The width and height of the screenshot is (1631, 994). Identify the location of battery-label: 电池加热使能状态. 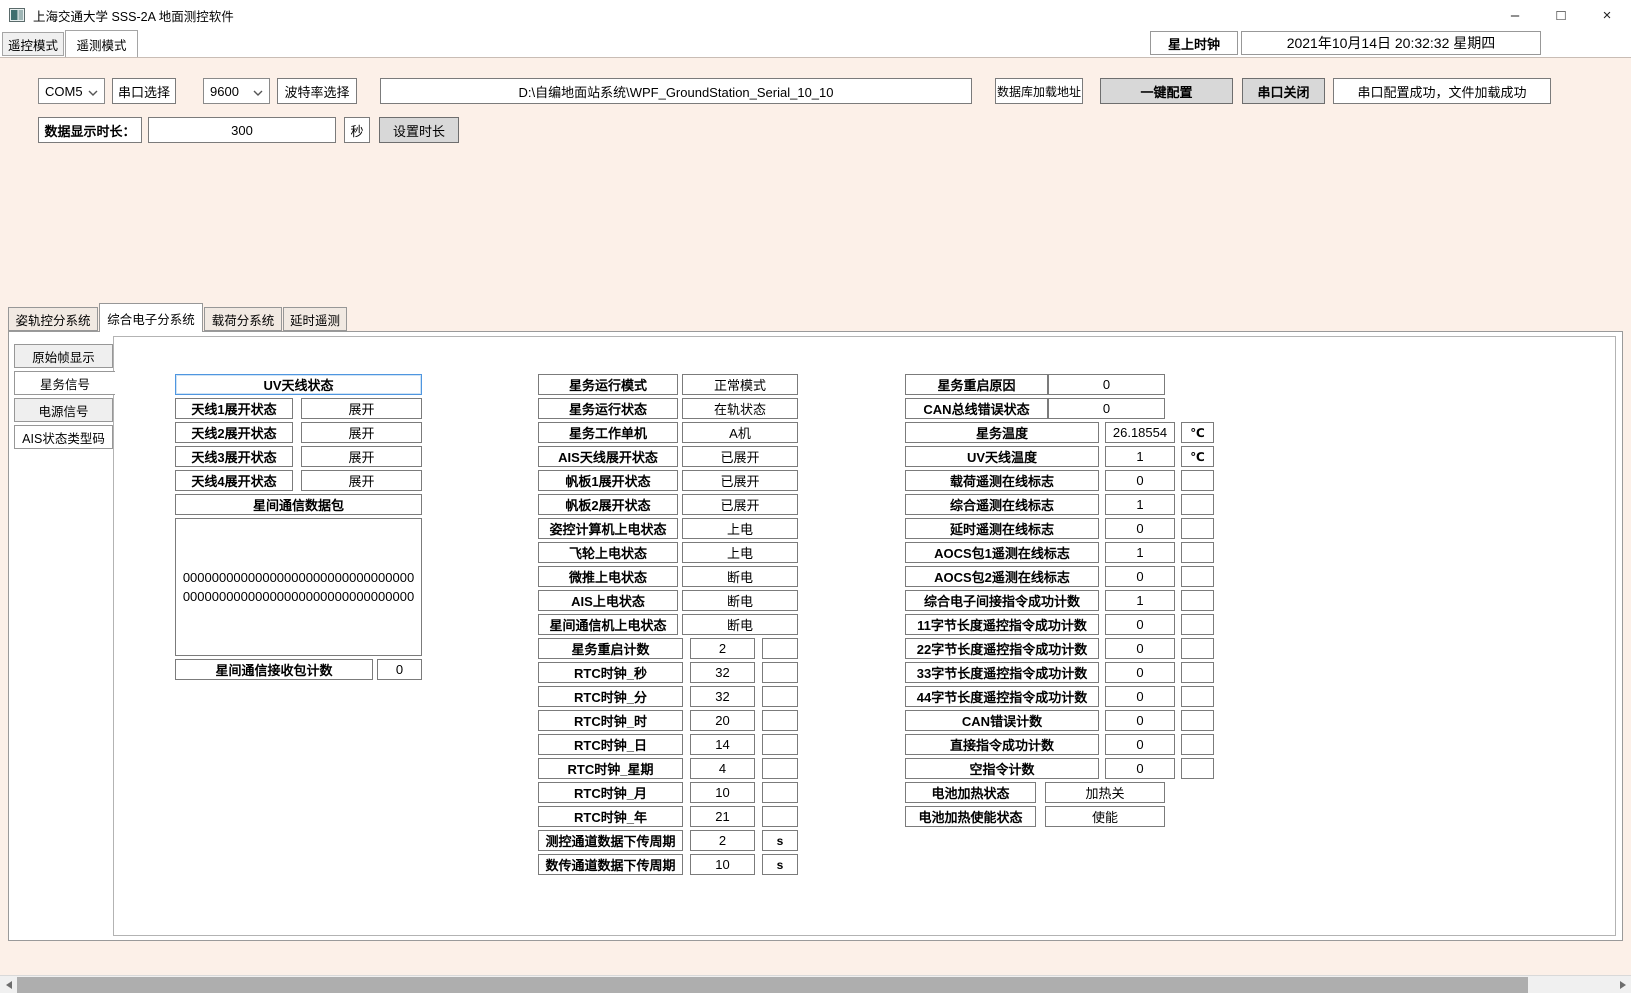
(970, 816).